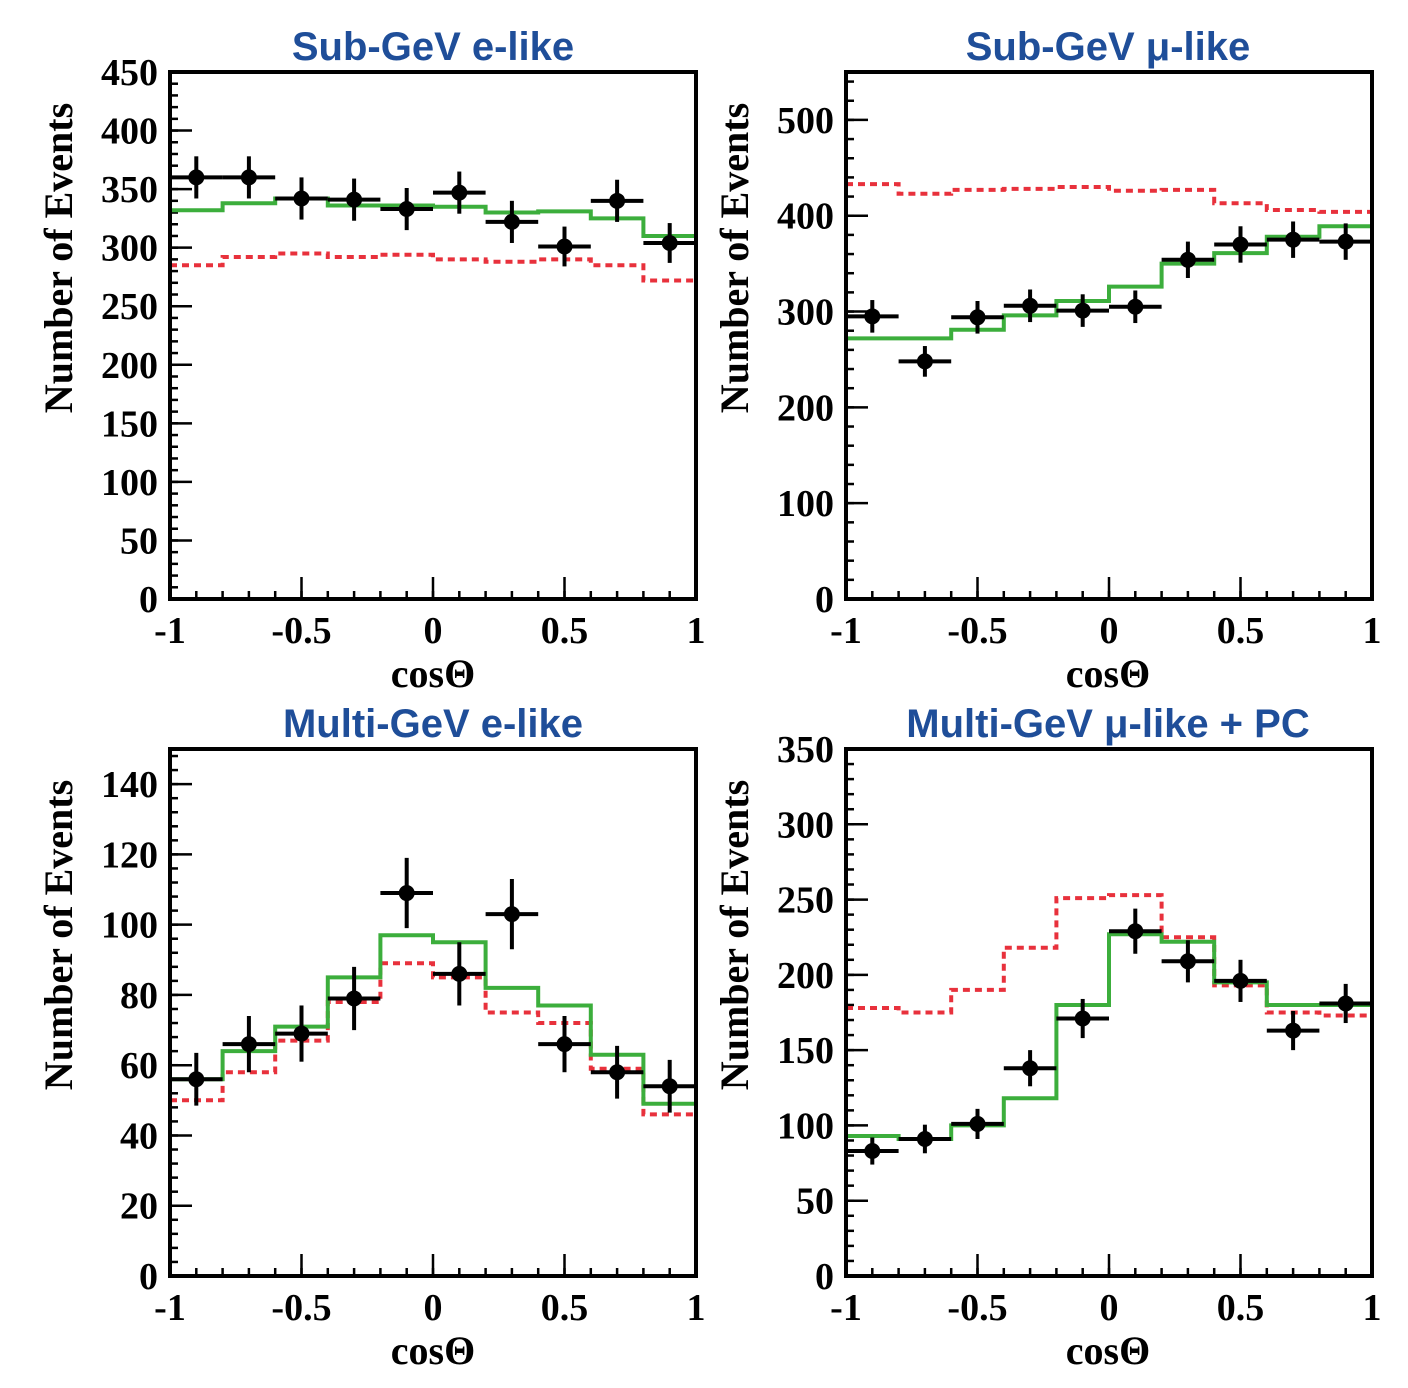 The image size is (1408, 1388). Describe the element at coordinates (139, 541) in the screenshot. I see `y-tick-label: 50` at that location.